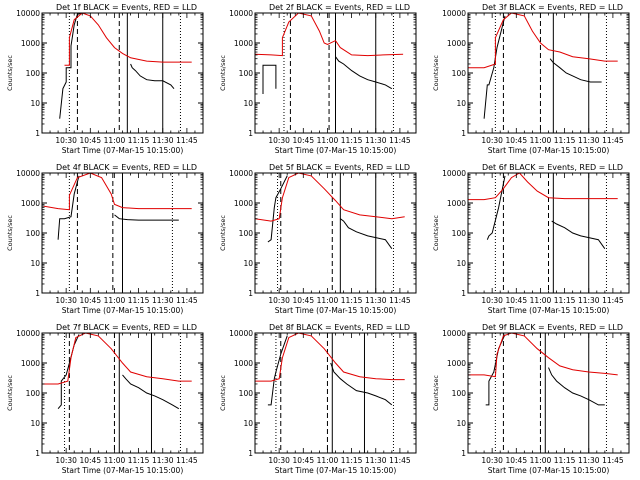  Describe the element at coordinates (339, 327) in the screenshot. I see `panel-title: Det 8f BLACK = Events, RED = LLD` at that location.